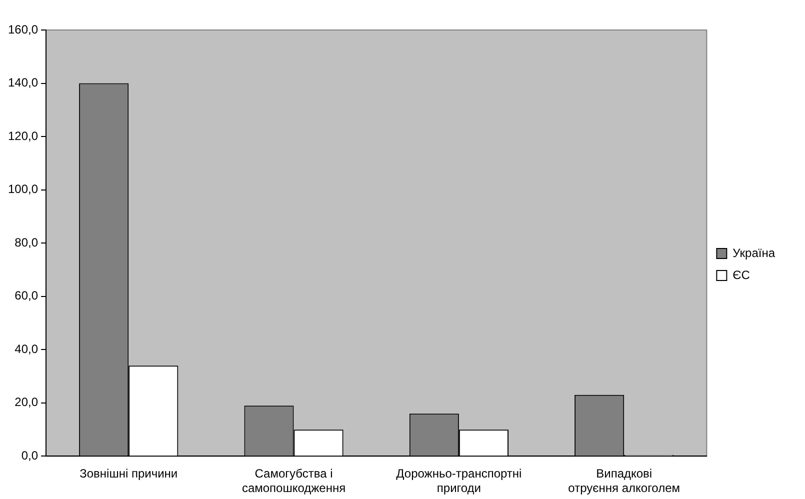 This screenshot has width=805, height=499. I want to click on x-tick-label: Дорожньо-транспортні пригоди, so click(459, 481).